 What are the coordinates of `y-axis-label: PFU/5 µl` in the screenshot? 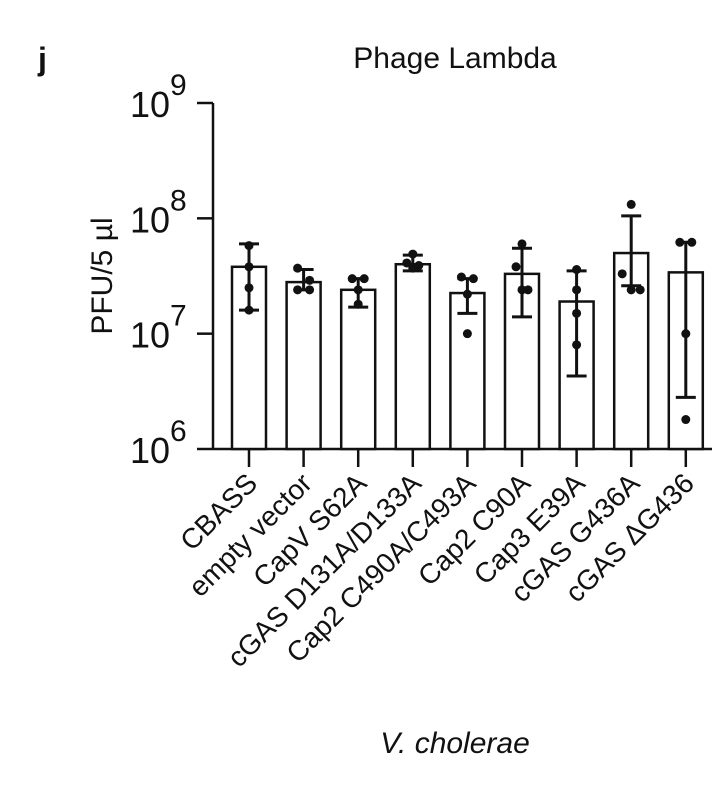 It's located at (102, 275).